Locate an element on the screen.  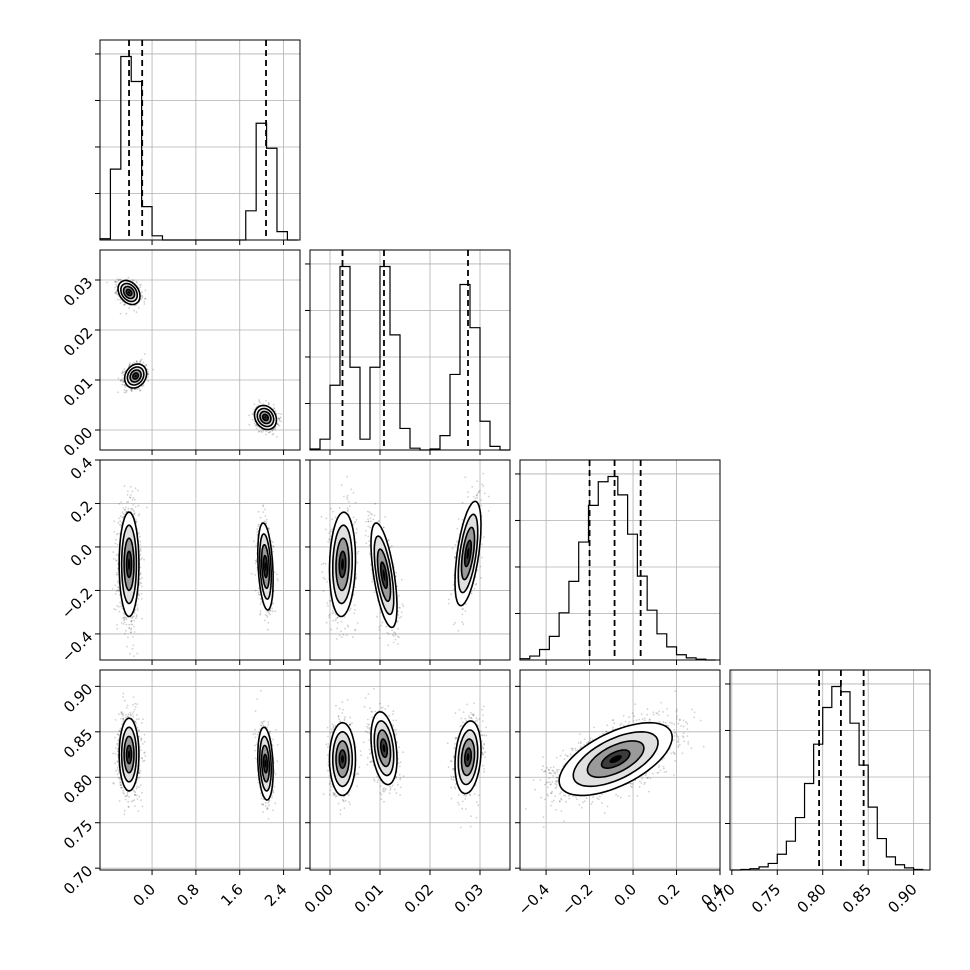
histogram-step is located at coordinates (617, 568).